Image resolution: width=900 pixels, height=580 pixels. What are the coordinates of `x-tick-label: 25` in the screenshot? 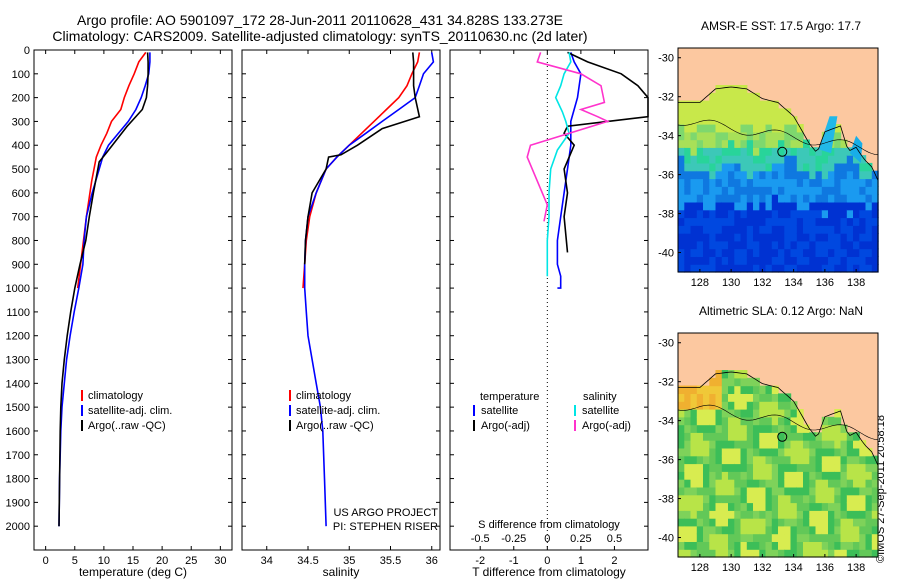 It's located at (191, 561).